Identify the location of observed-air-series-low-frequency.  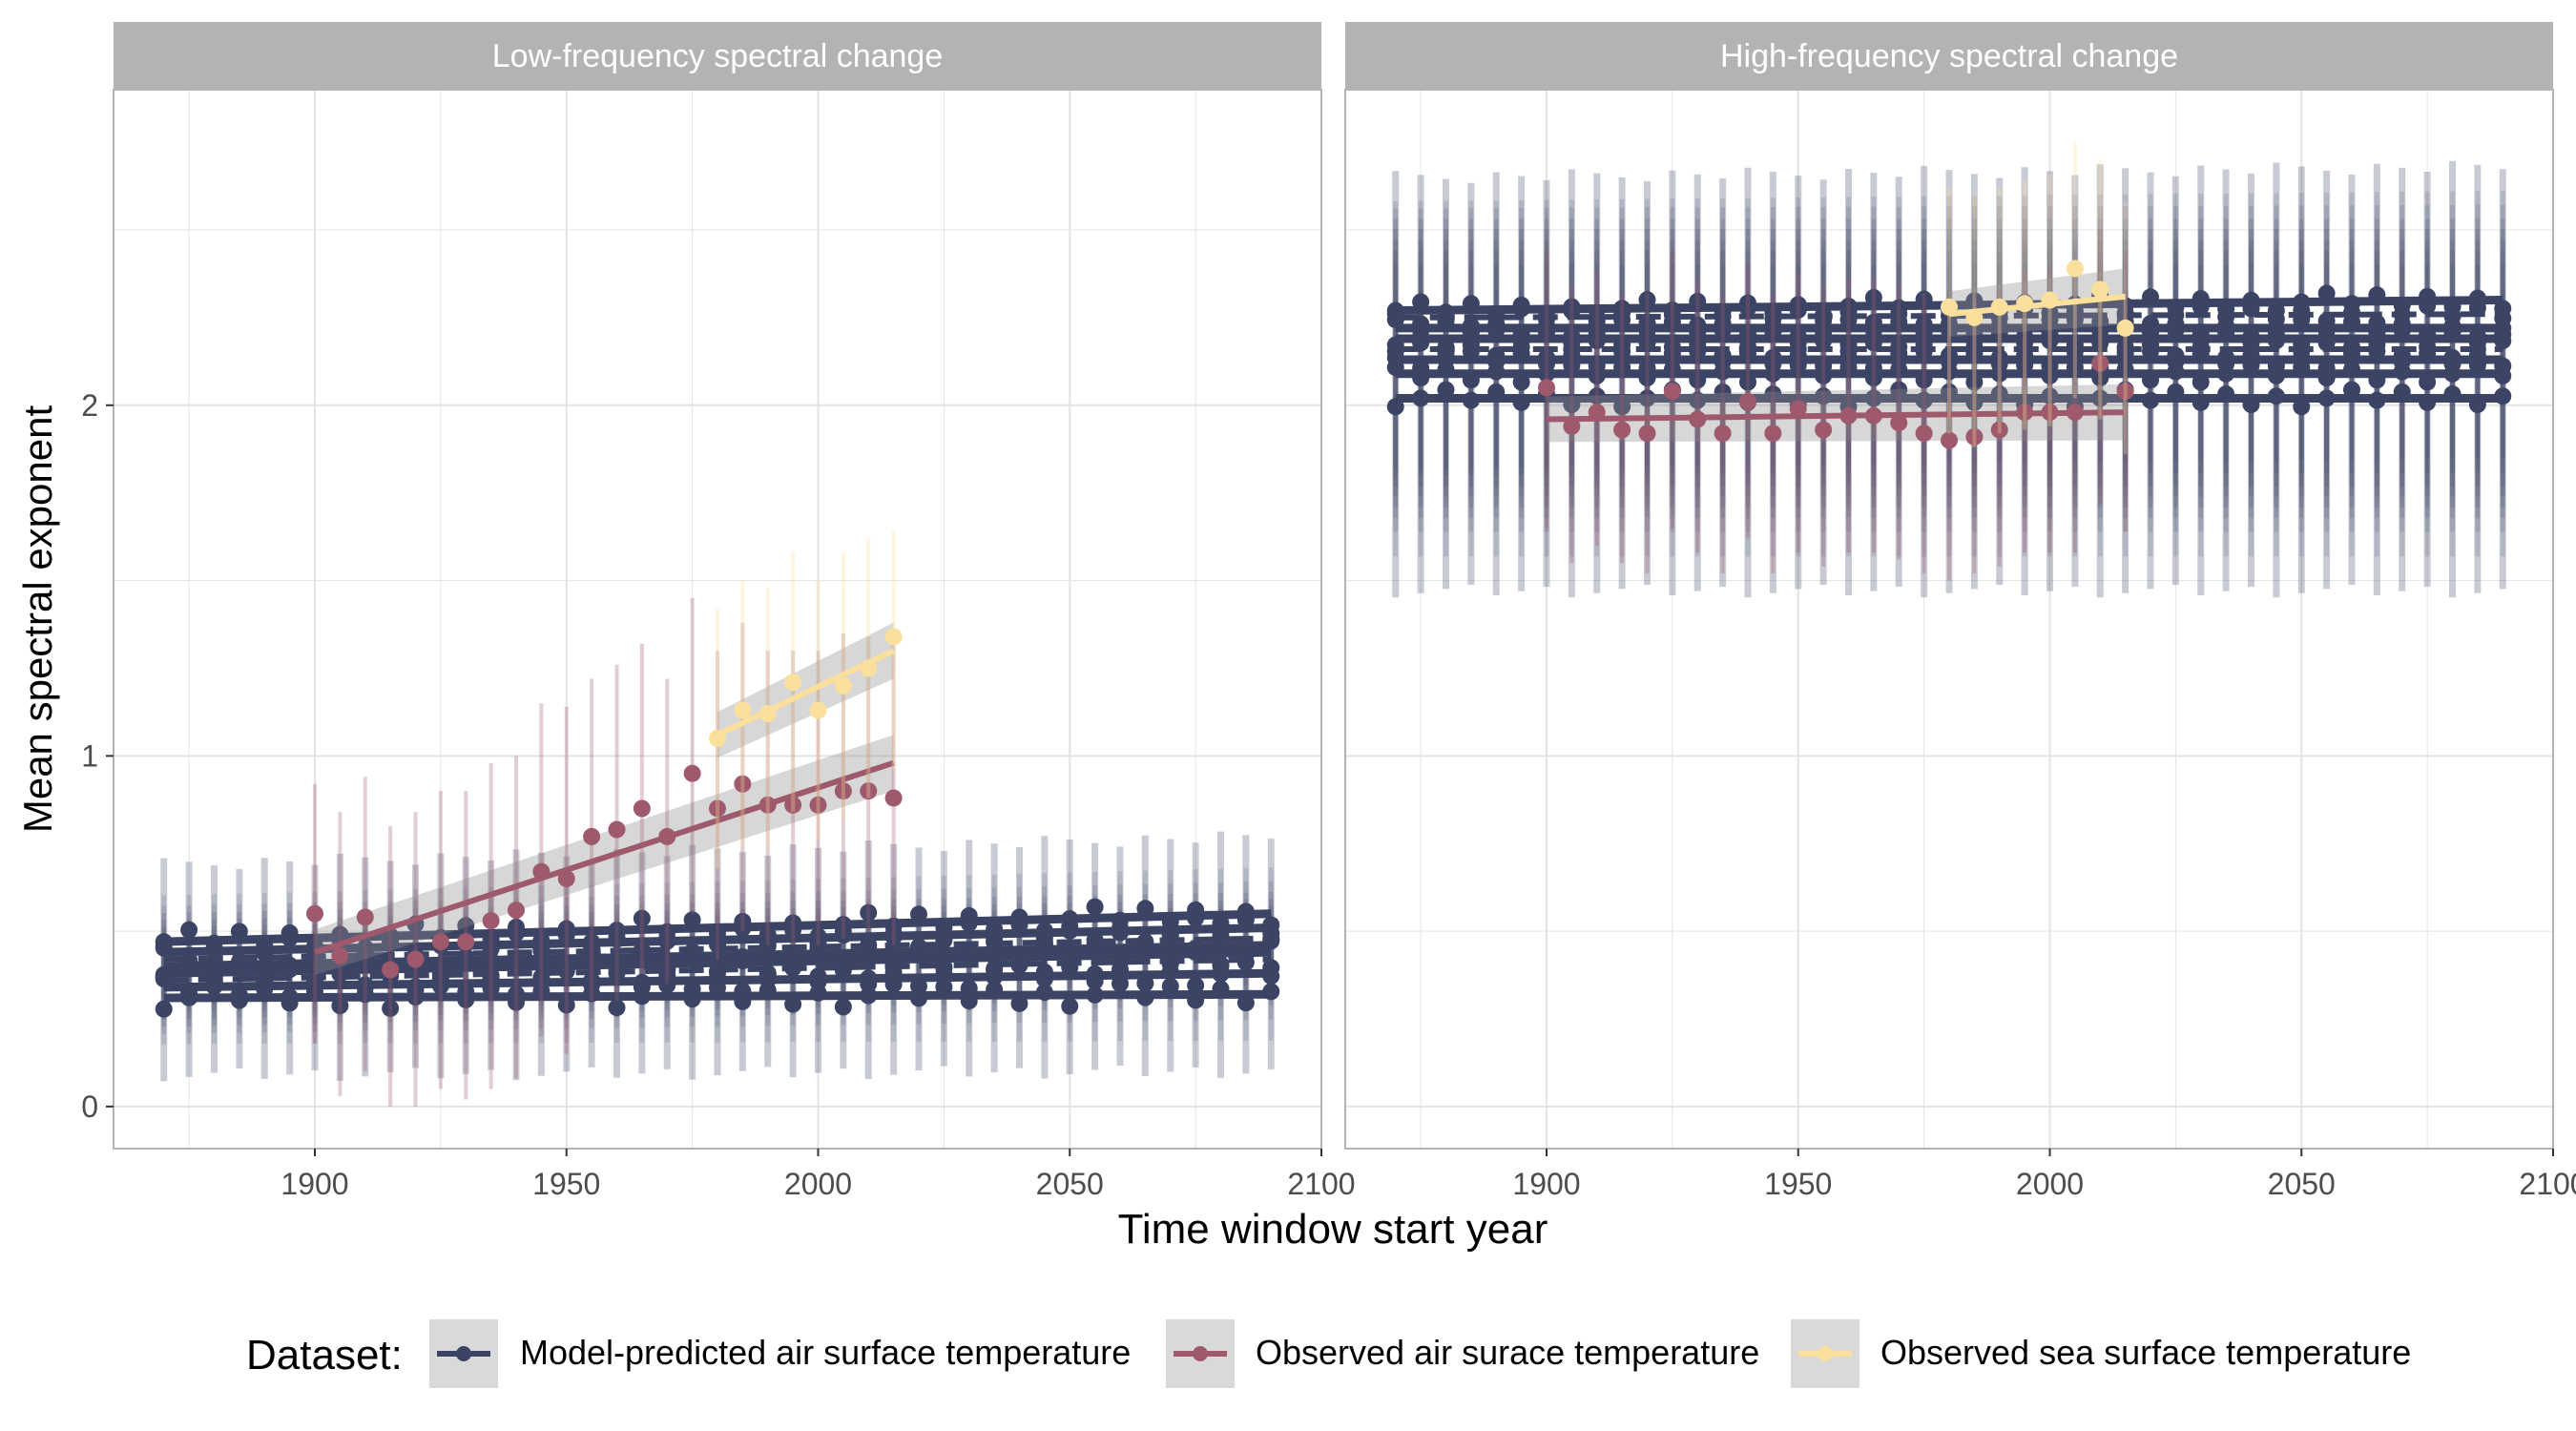
(604, 852).